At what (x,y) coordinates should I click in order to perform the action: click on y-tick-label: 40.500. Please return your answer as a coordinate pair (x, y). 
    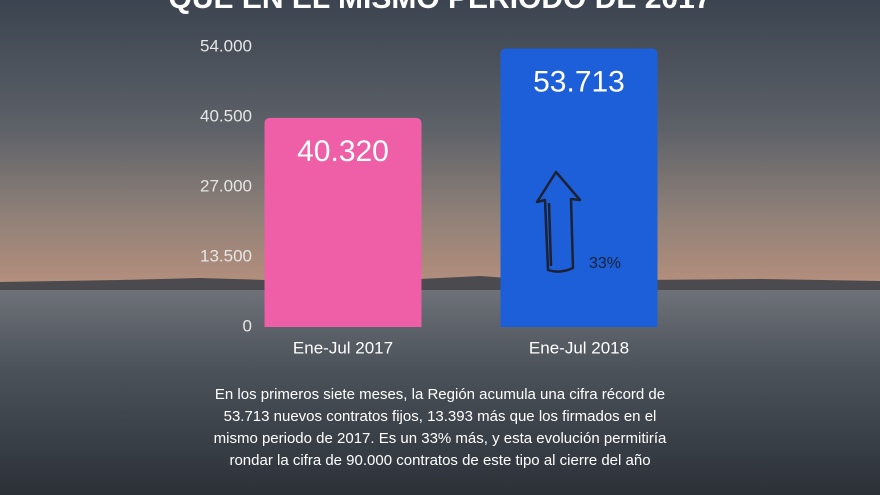
    Looking at the image, I should click on (226, 115).